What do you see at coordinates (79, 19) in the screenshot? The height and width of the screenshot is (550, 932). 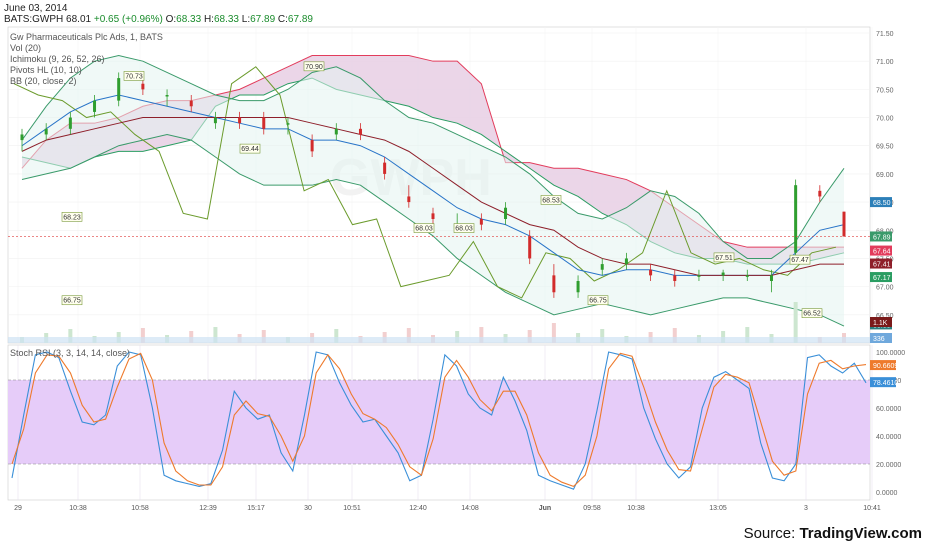 I see `last-price: 68.01` at bounding box center [79, 19].